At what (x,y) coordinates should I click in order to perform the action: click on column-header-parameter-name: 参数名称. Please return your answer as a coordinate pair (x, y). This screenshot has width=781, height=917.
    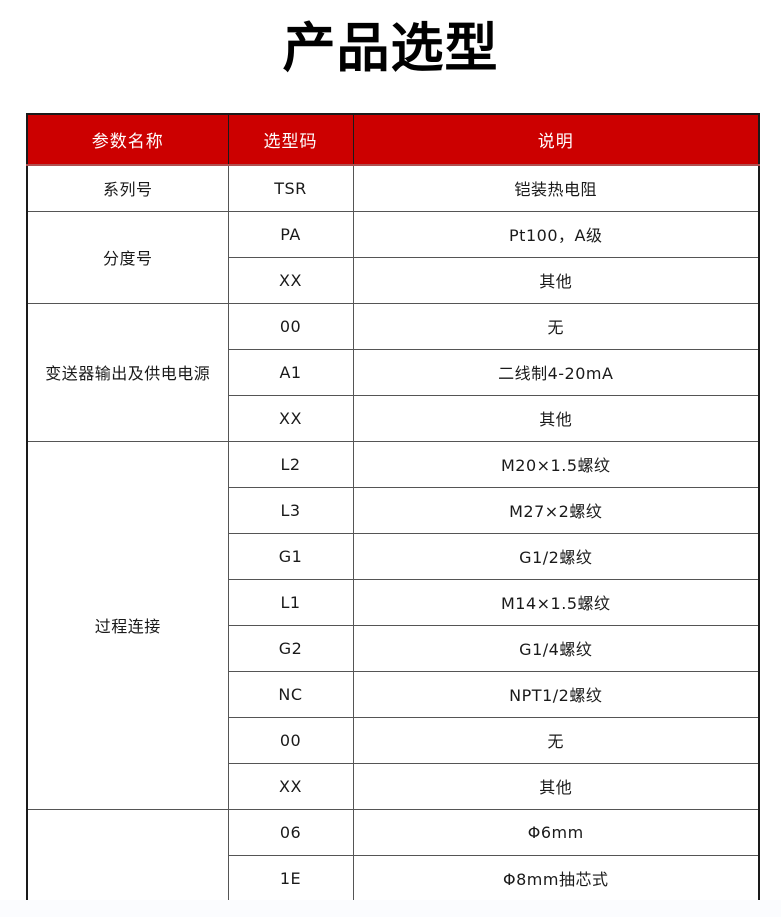
    Looking at the image, I should click on (128, 140).